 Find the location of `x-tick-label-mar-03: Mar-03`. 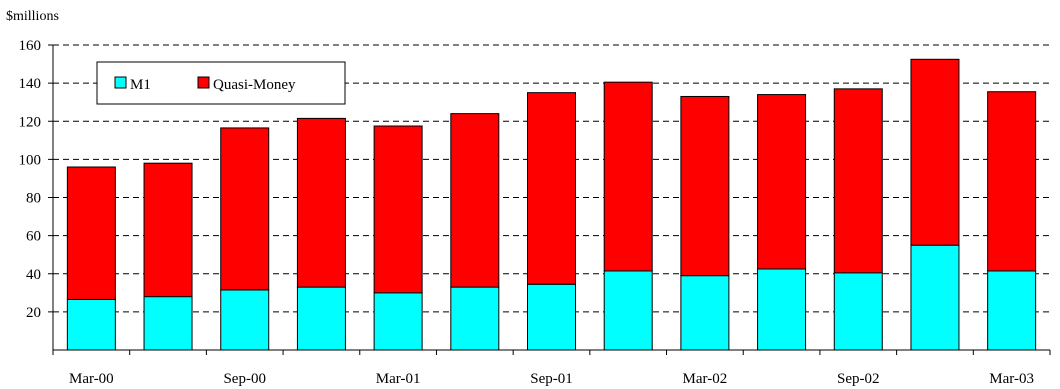

x-tick-label-mar-03: Mar-03 is located at coordinates (1011, 379).